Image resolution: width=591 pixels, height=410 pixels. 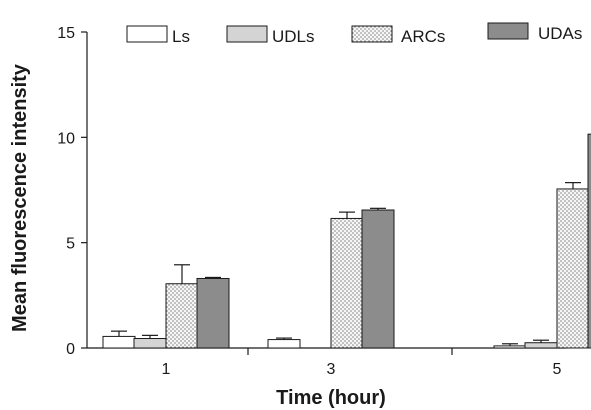 What do you see at coordinates (331, 398) in the screenshot?
I see `x-axis-title: Time (hour)` at bounding box center [331, 398].